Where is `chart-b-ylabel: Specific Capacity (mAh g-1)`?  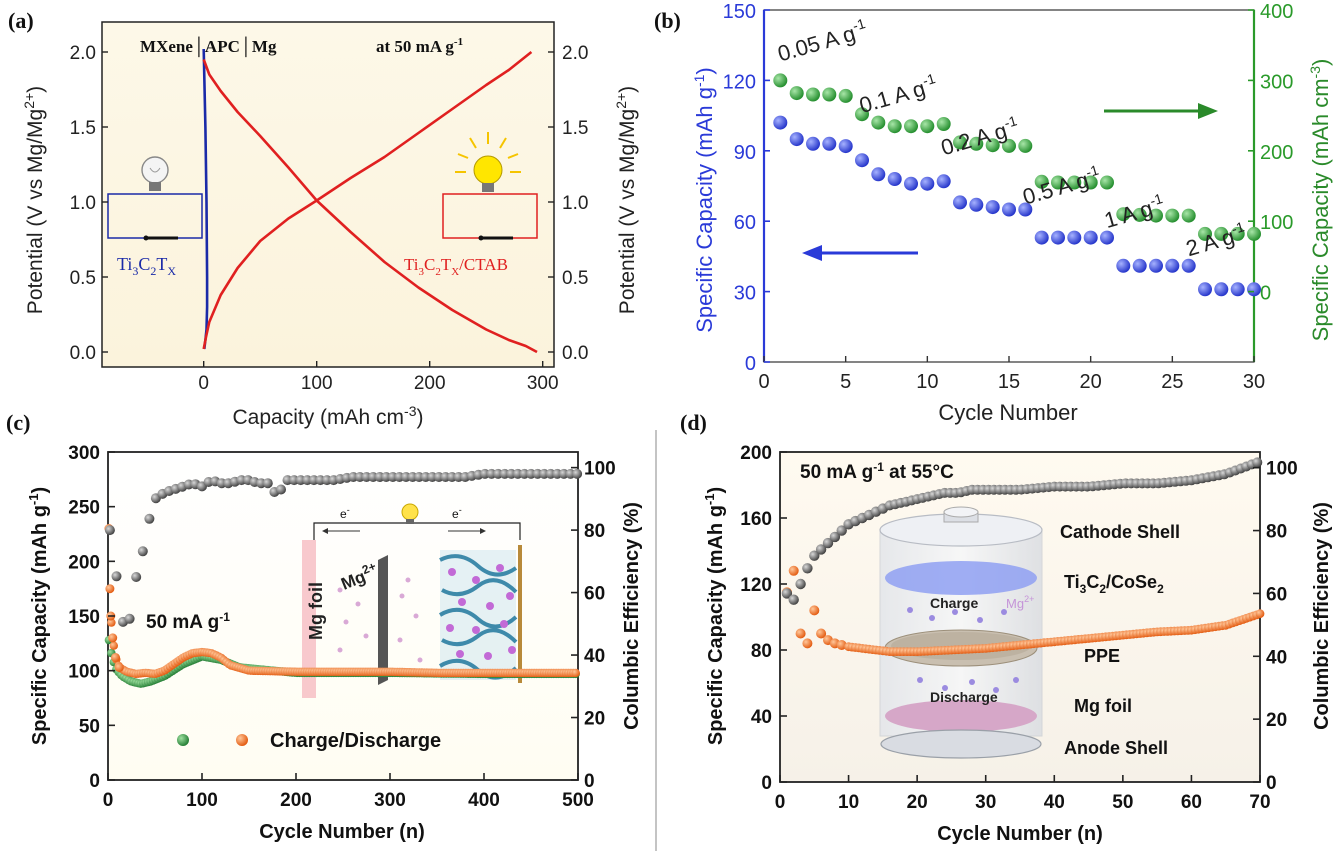
chart-b-ylabel: Specific Capacity (mAh g-1) is located at coordinates (704, 200).